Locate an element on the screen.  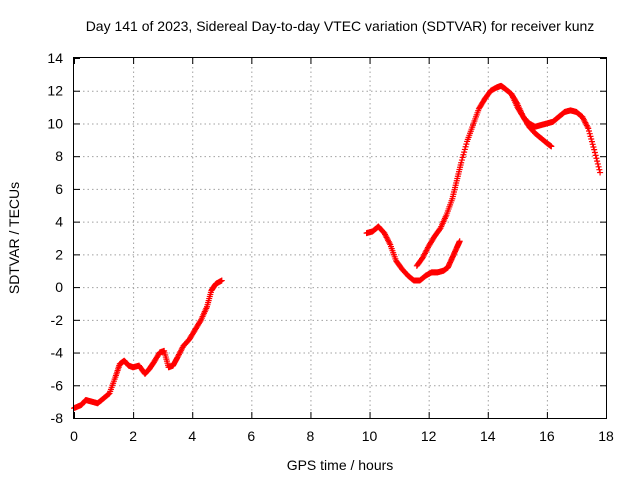
x-tick-label: 0 is located at coordinates (74, 436).